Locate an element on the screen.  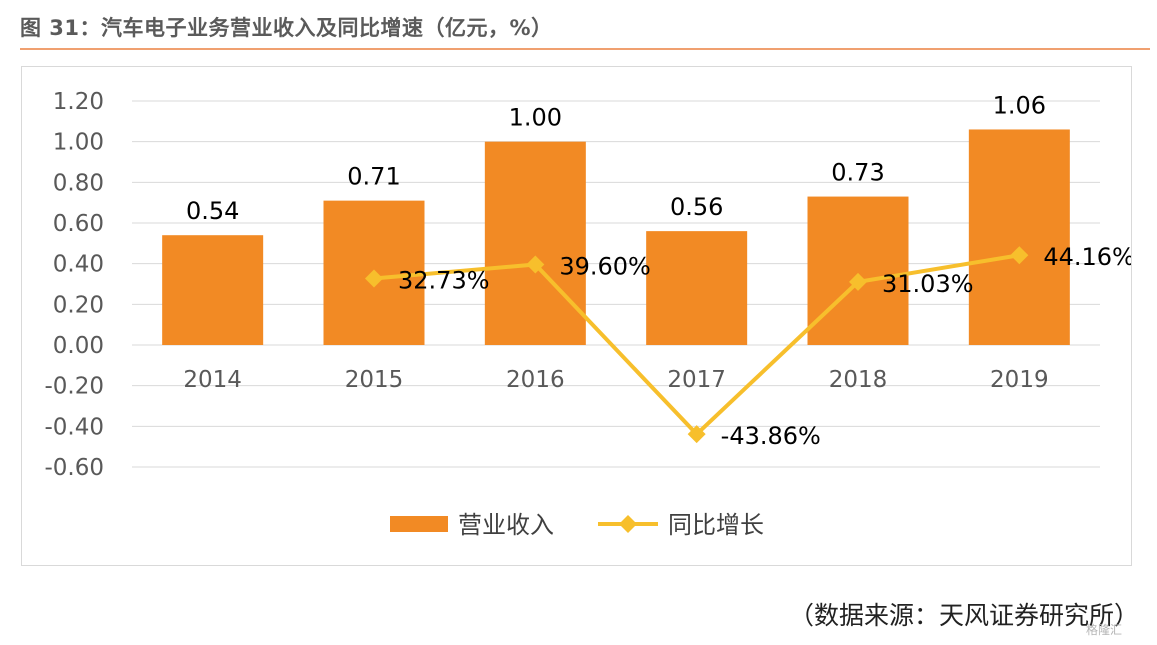
growth-value-label: 39.60% is located at coordinates (605, 266).